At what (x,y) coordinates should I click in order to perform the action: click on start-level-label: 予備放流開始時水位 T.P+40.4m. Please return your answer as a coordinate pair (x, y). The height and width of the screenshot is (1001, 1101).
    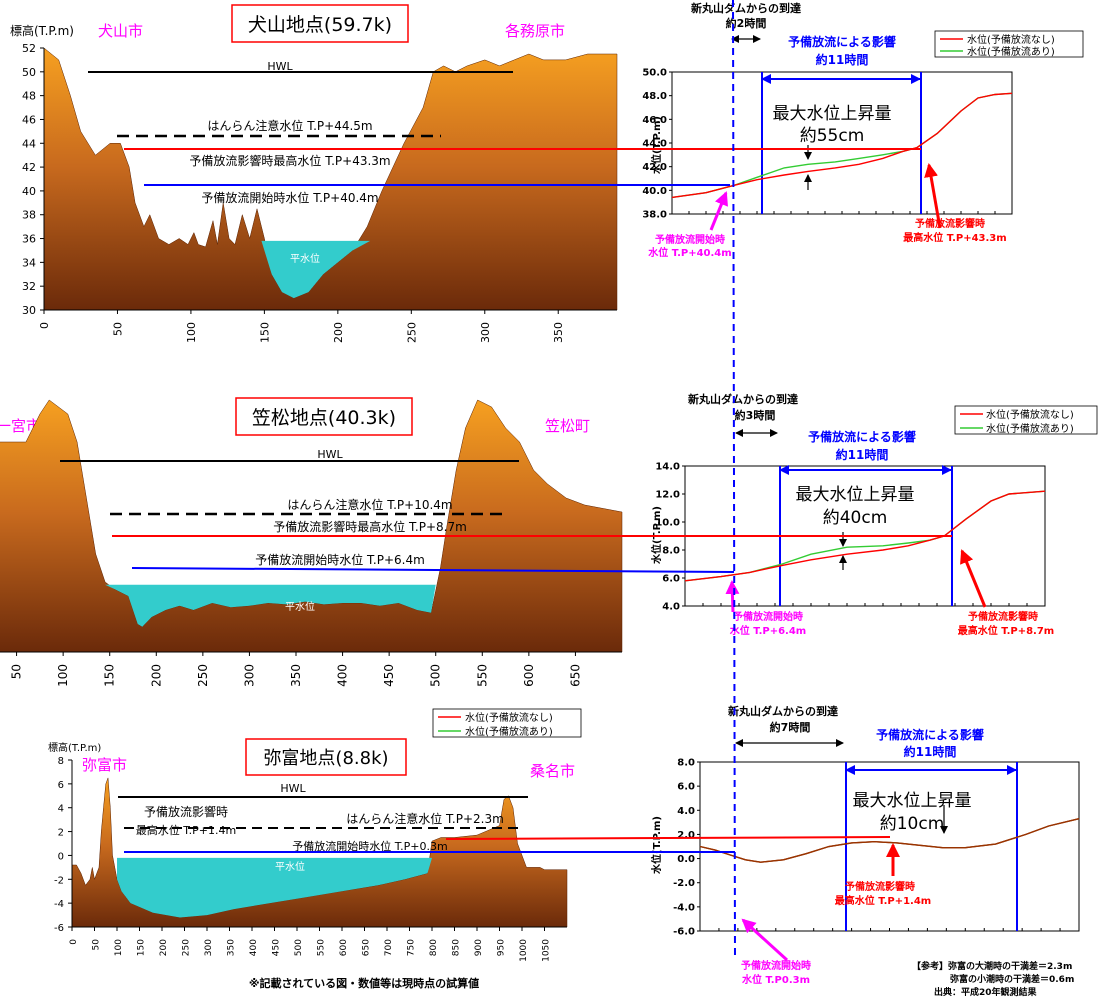
    Looking at the image, I should click on (289, 197).